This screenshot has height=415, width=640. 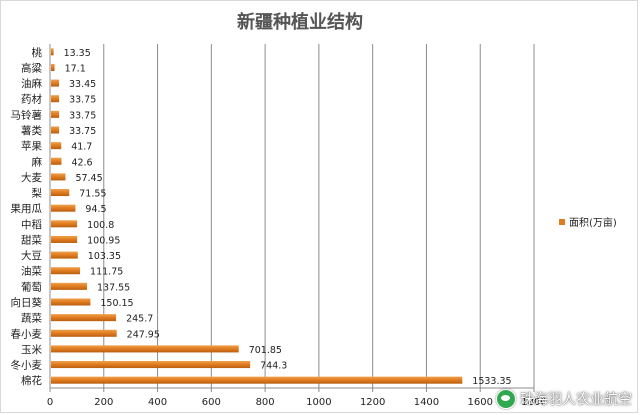 What do you see at coordinates (82, 84) in the screenshot?
I see `data-label: 33.45` at bounding box center [82, 84].